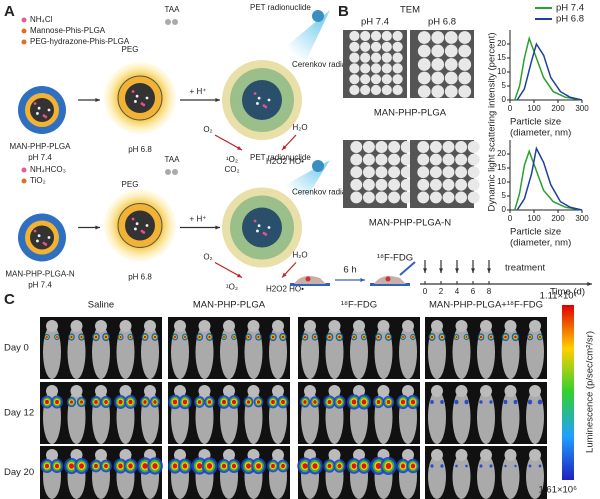 This screenshot has height=499, width=600. Describe the element at coordinates (410, 113) in the screenshot. I see `label: MAN-PHP-PLGA` at that location.